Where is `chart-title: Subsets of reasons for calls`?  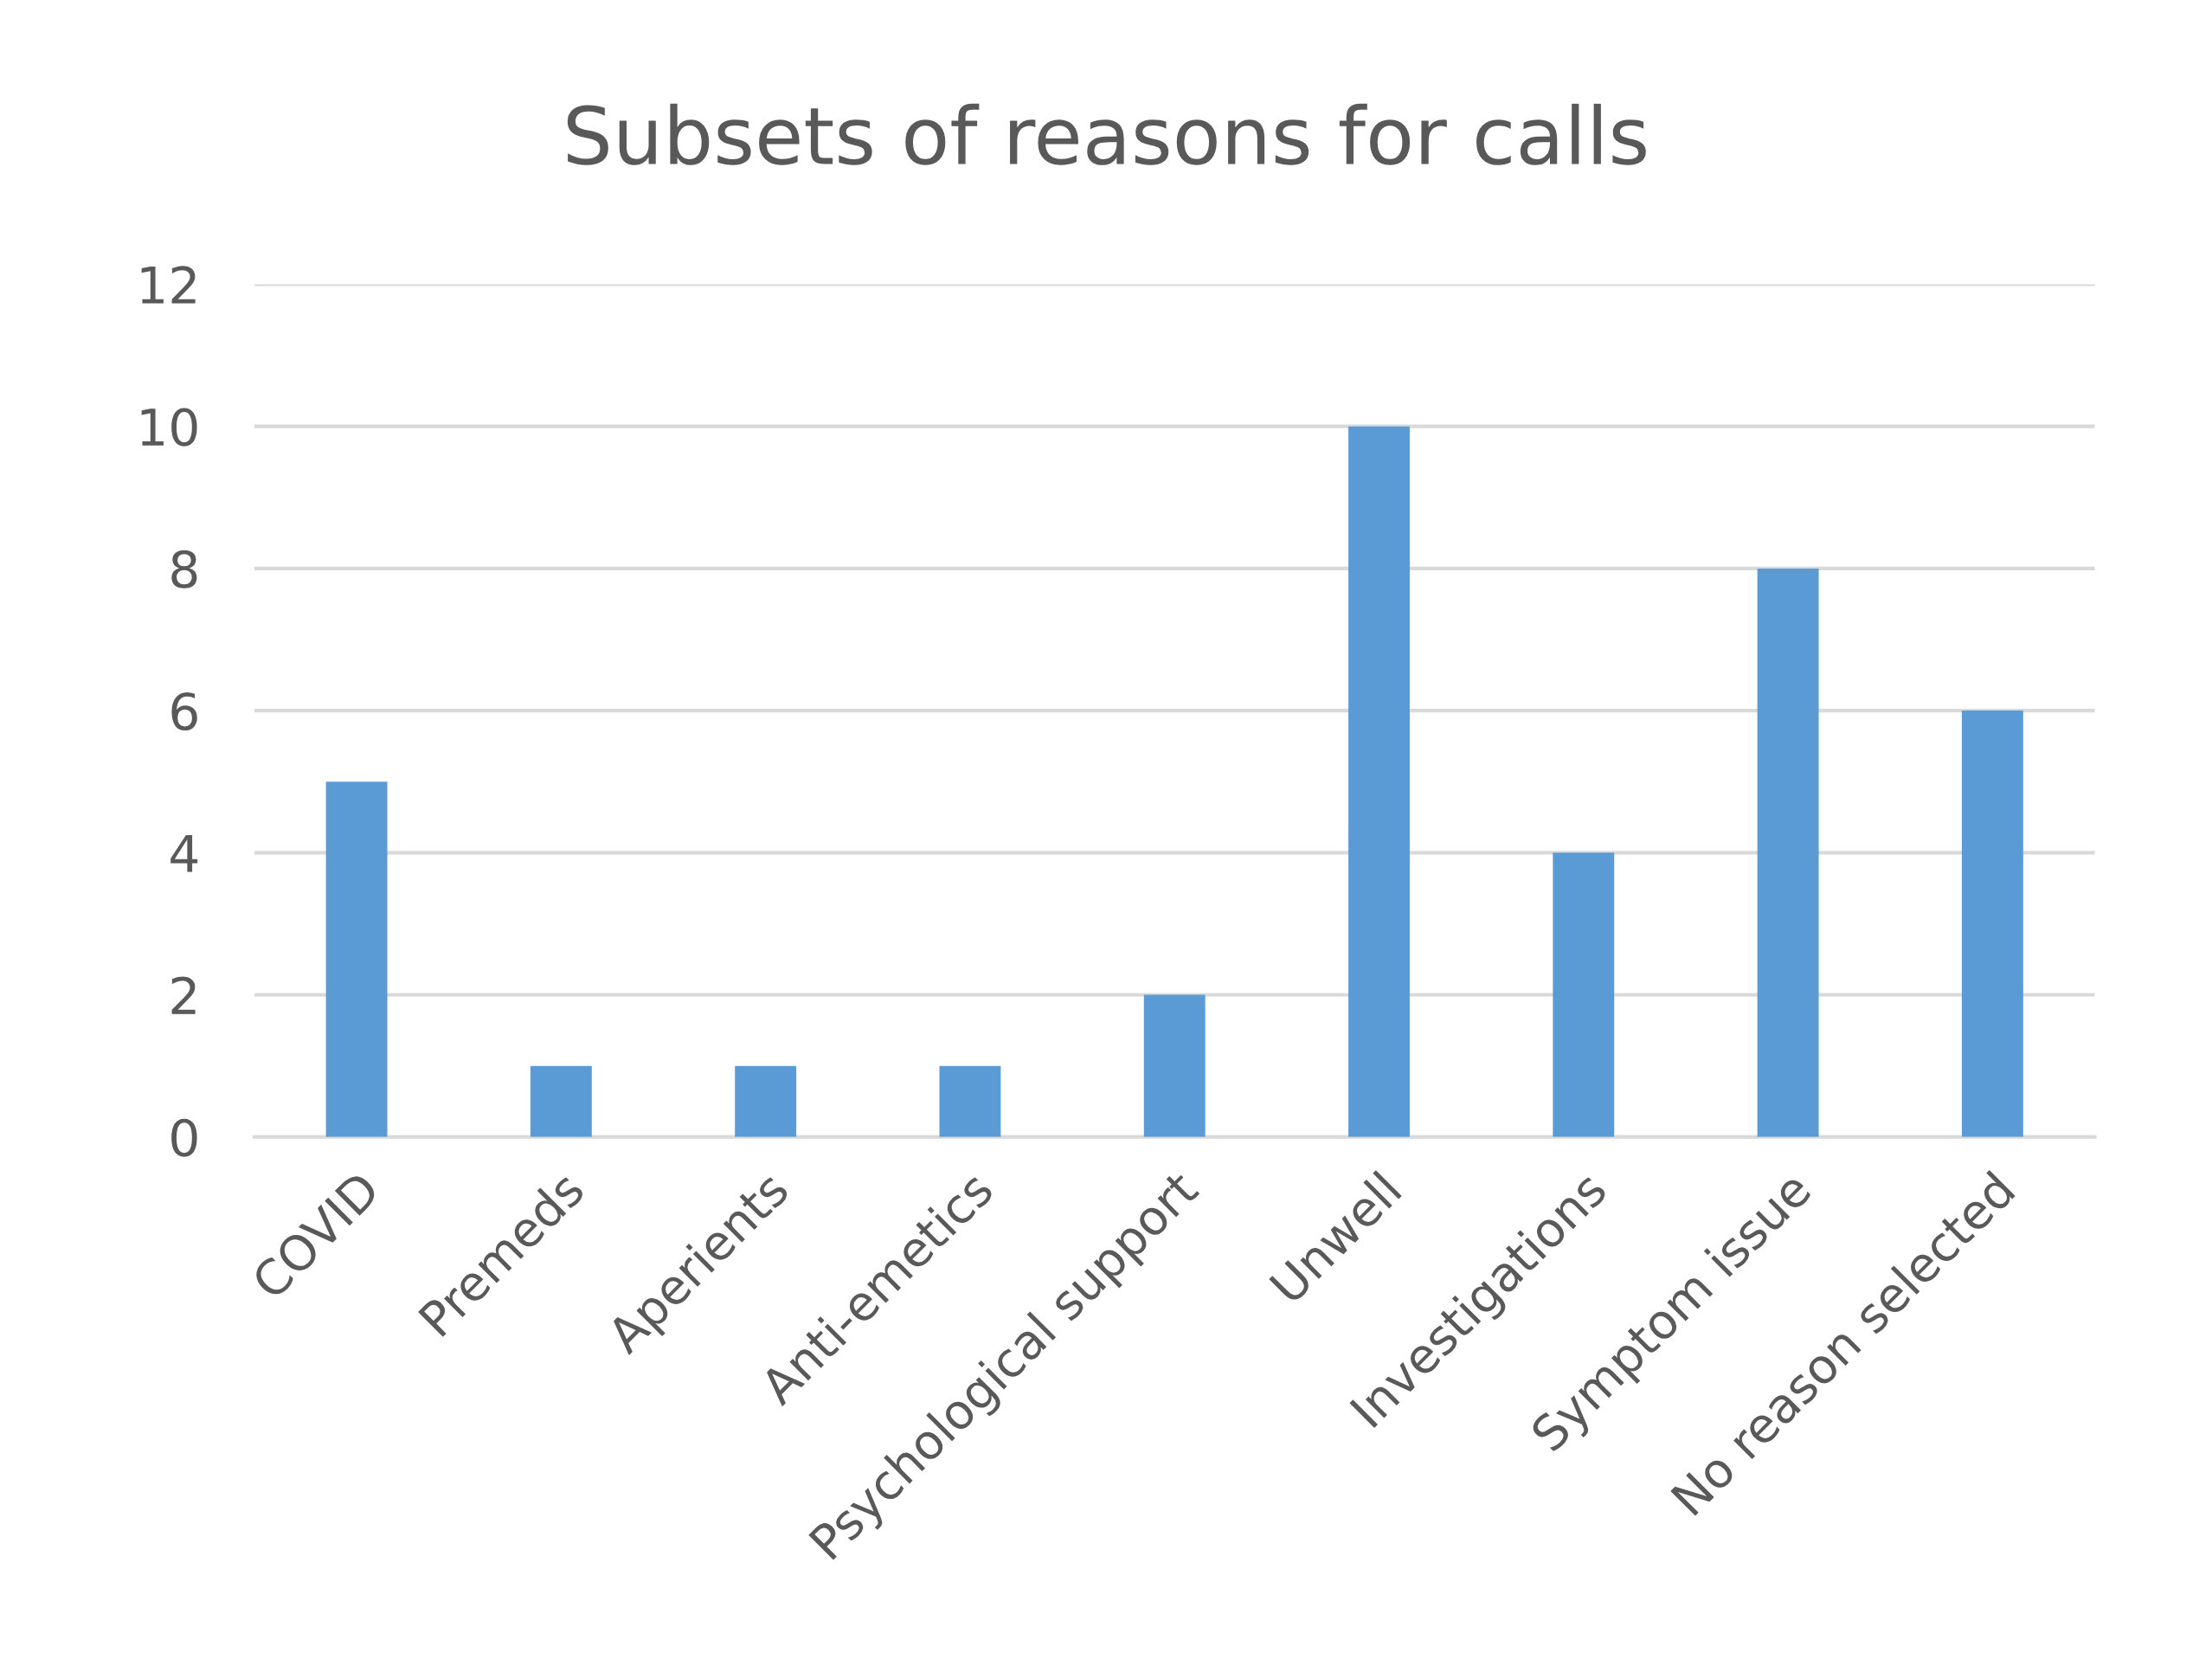
chart-title: Subsets of reasons for calls is located at coordinates (1106, 134).